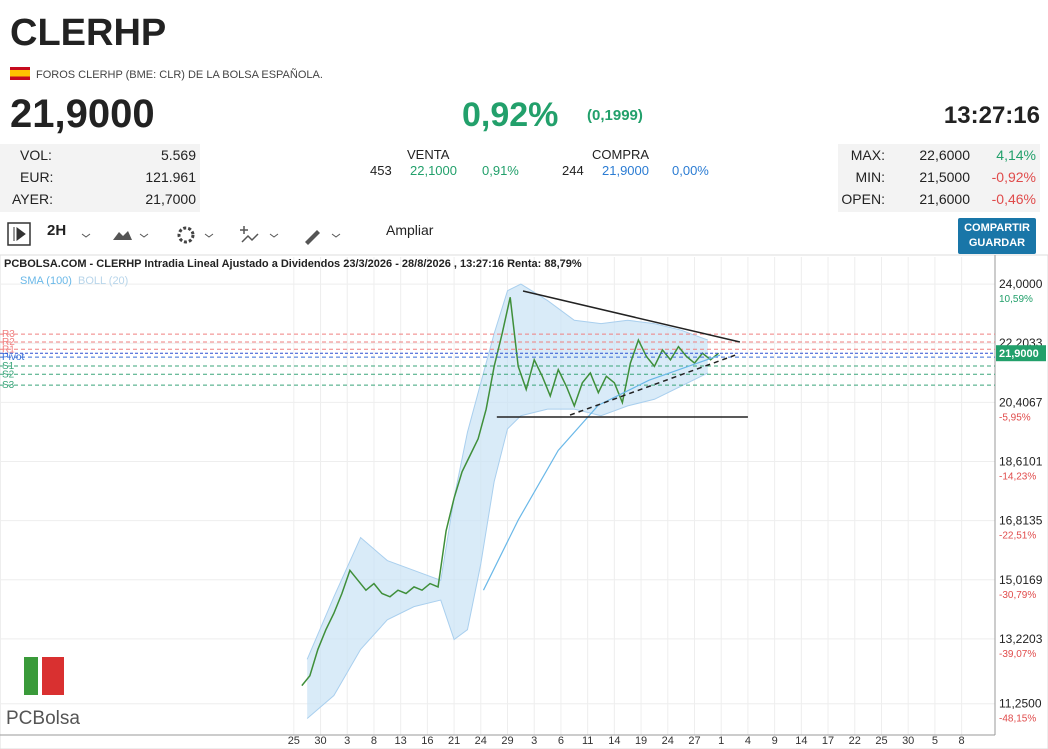  What do you see at coordinates (8, 342) in the screenshot?
I see `pivot-label: R2` at bounding box center [8, 342].